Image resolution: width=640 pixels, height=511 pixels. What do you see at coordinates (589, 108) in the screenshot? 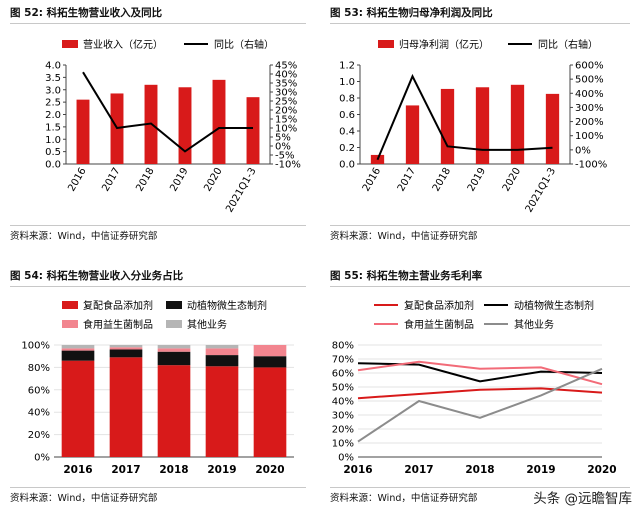
I see `y2-tick-label: 300%` at bounding box center [589, 108].